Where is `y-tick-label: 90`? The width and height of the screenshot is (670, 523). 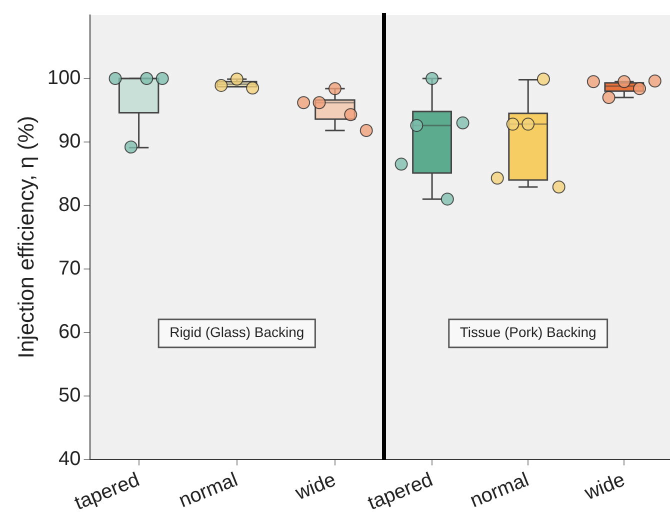
y-tick-label: 90 is located at coordinates (69, 141).